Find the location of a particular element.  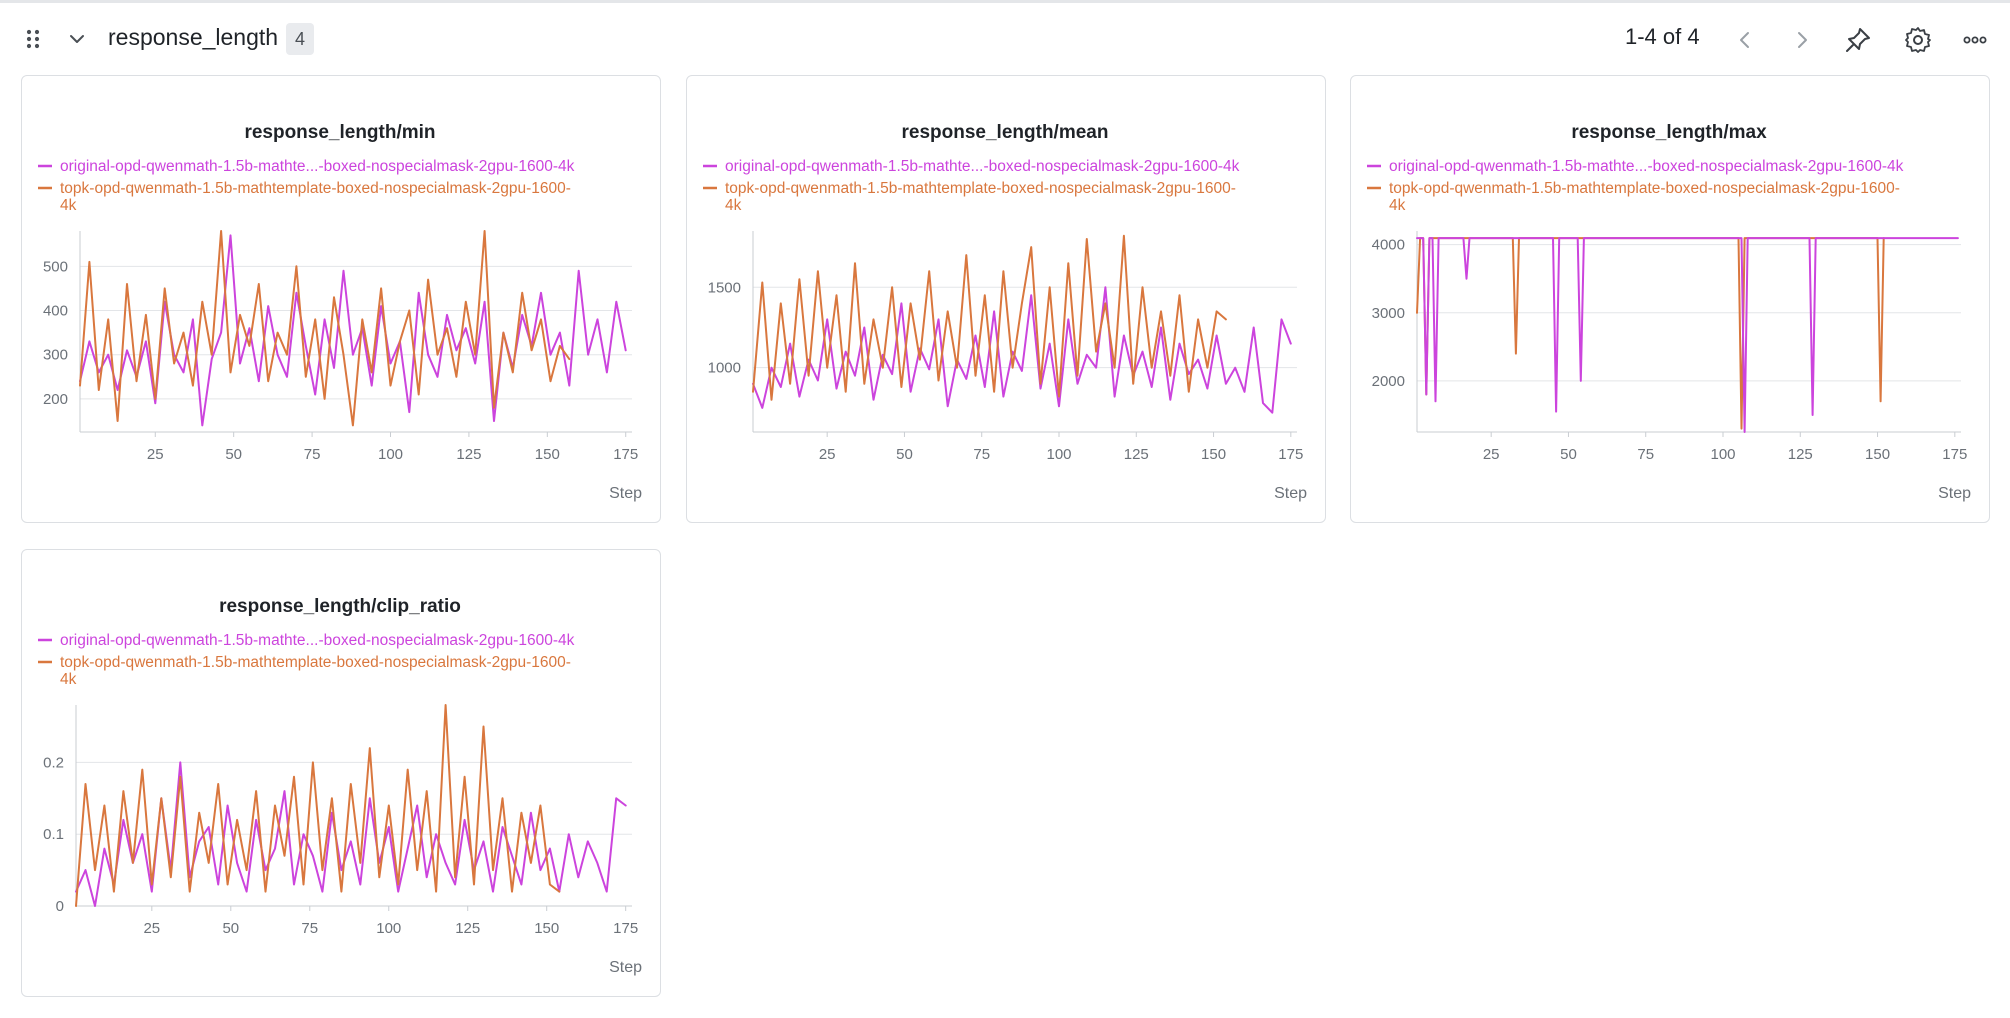

y-tick-label: 400 is located at coordinates (55, 311).